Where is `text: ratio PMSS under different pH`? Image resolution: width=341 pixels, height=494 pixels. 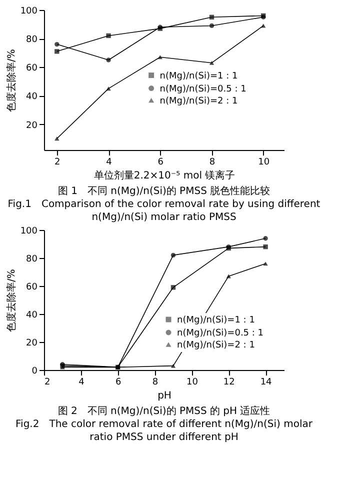 text: ratio PMSS under different pH is located at coordinates (164, 437).